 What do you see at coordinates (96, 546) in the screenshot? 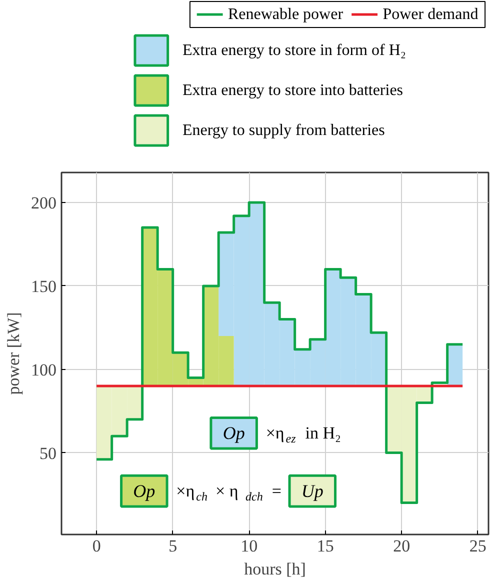
I see `x-tick-label: 0` at bounding box center [96, 546].